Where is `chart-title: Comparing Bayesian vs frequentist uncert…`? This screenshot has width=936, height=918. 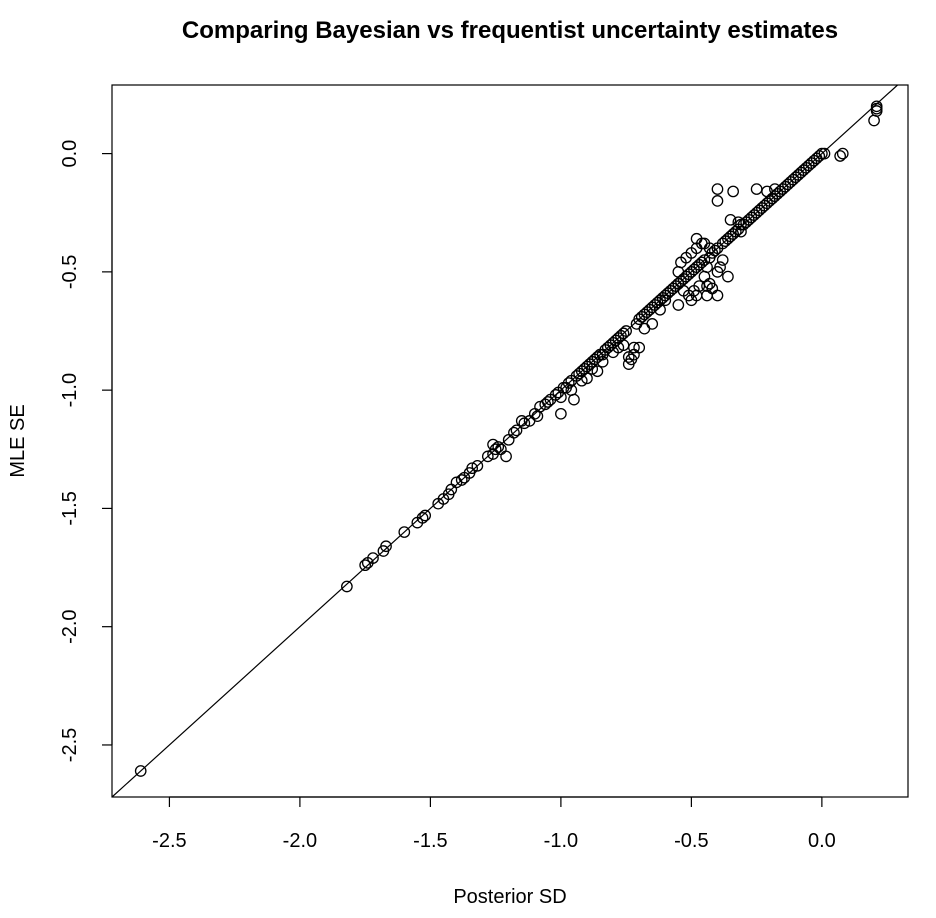
chart-title: Comparing Bayesian vs frequentist uncert… is located at coordinates (510, 30).